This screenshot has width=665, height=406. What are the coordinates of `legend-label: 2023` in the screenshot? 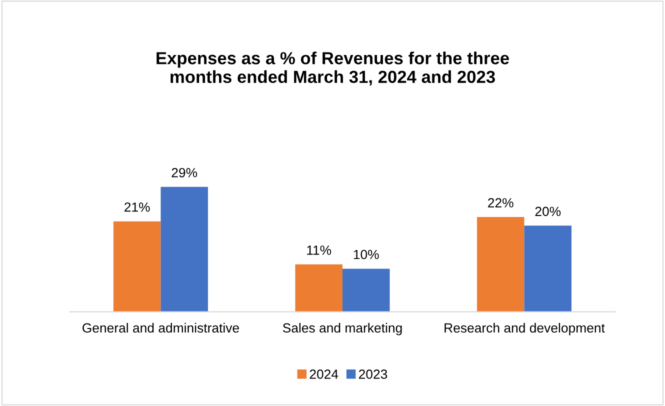 It's located at (373, 374).